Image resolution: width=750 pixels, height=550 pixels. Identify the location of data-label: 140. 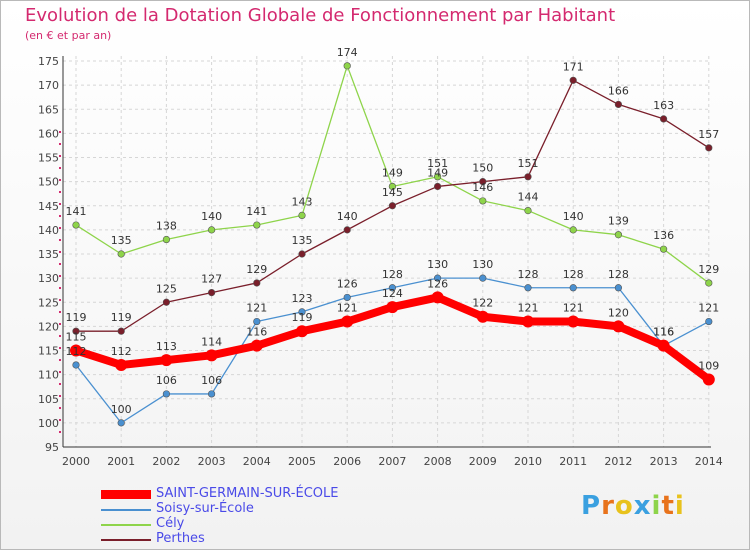
(211, 216).